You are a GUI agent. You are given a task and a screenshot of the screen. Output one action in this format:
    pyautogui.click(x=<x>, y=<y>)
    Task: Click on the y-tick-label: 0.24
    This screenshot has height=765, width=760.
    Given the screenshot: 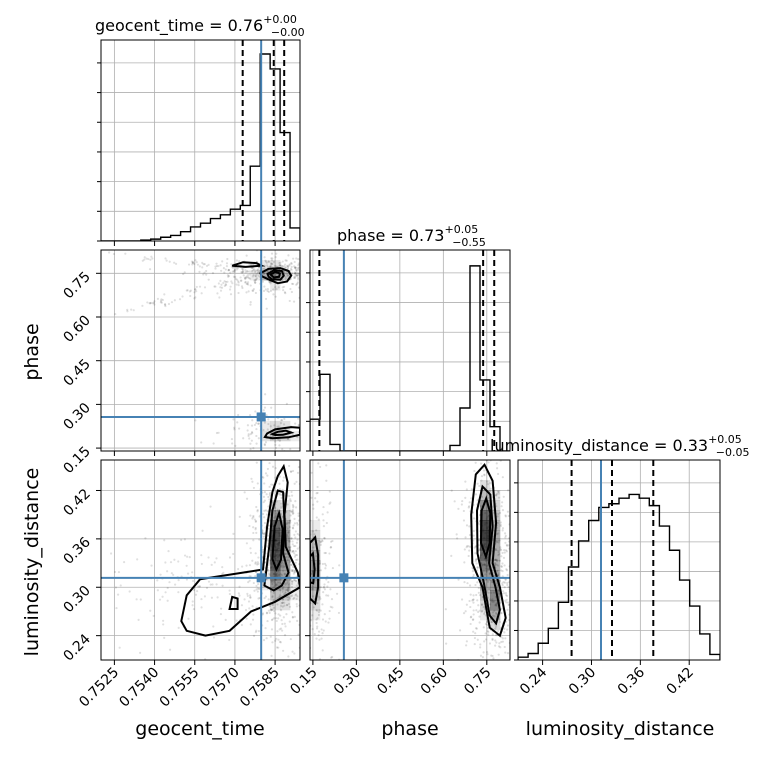 What is the action you would take?
    pyautogui.click(x=76, y=647)
    